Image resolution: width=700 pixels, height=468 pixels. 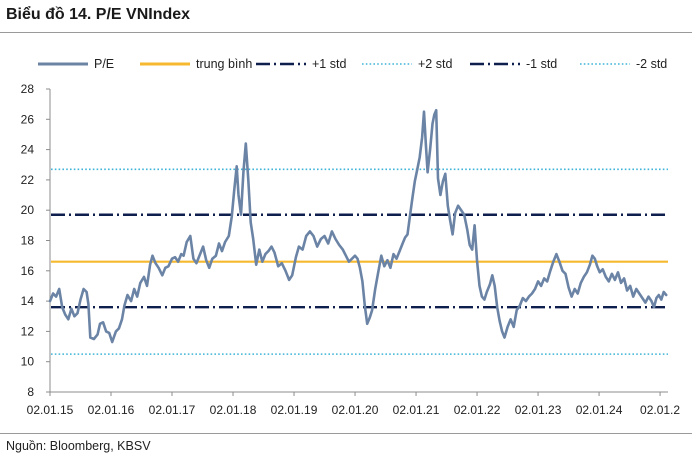 I want to click on chart-legend: P/E trung bình +1 std +2 std -1 std -2 std, so click(x=352, y=64).